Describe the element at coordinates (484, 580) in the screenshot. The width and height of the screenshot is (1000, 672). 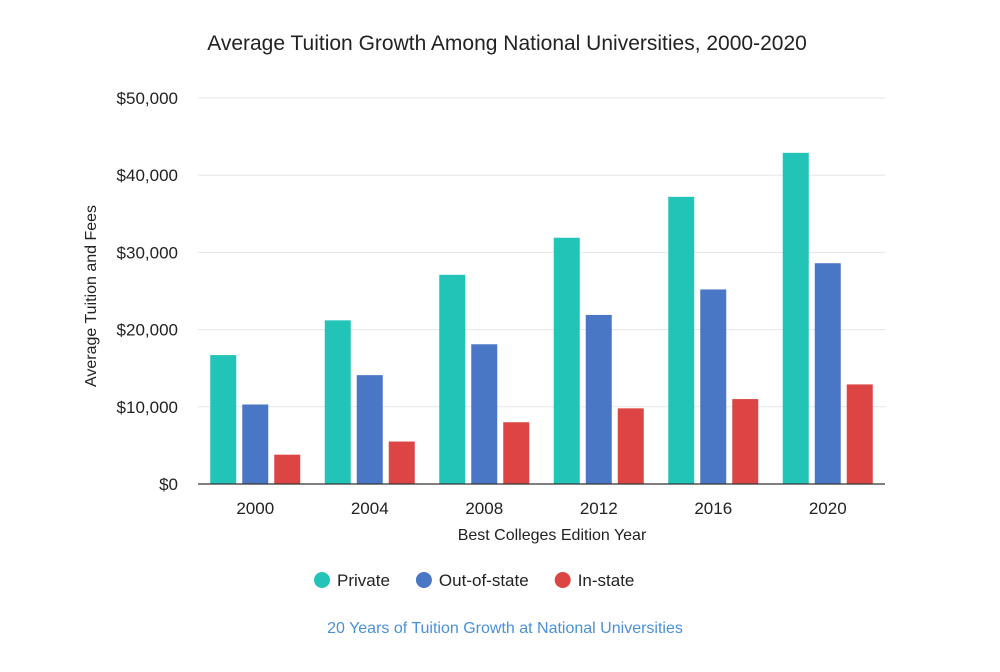
I see `legend-label: Out-of-state` at that location.